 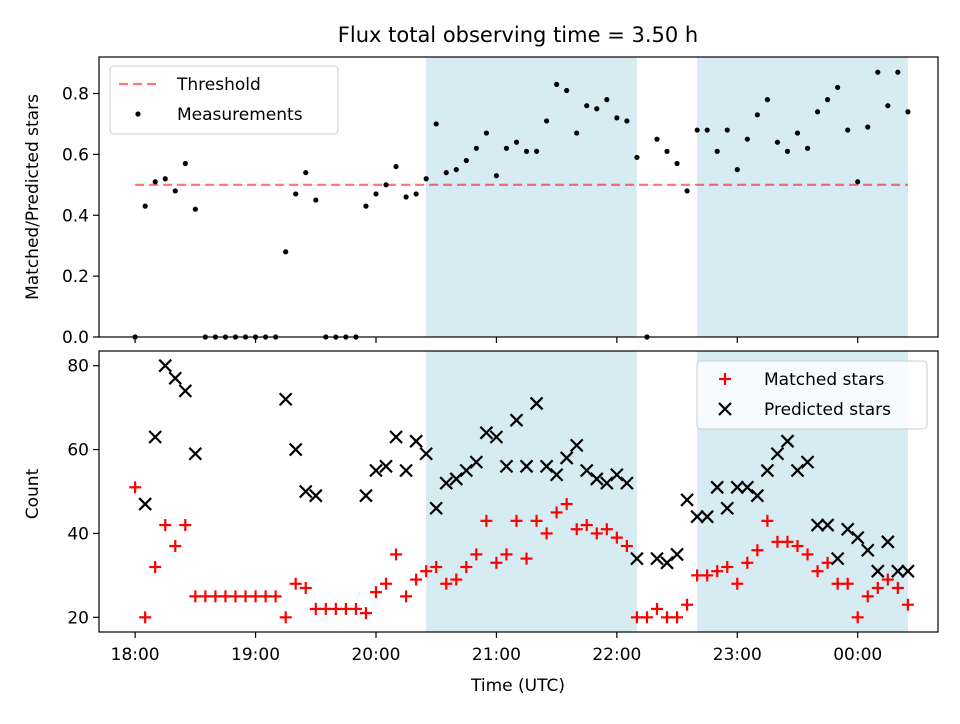 I want to click on y-tick-label: 40, so click(x=78, y=534).